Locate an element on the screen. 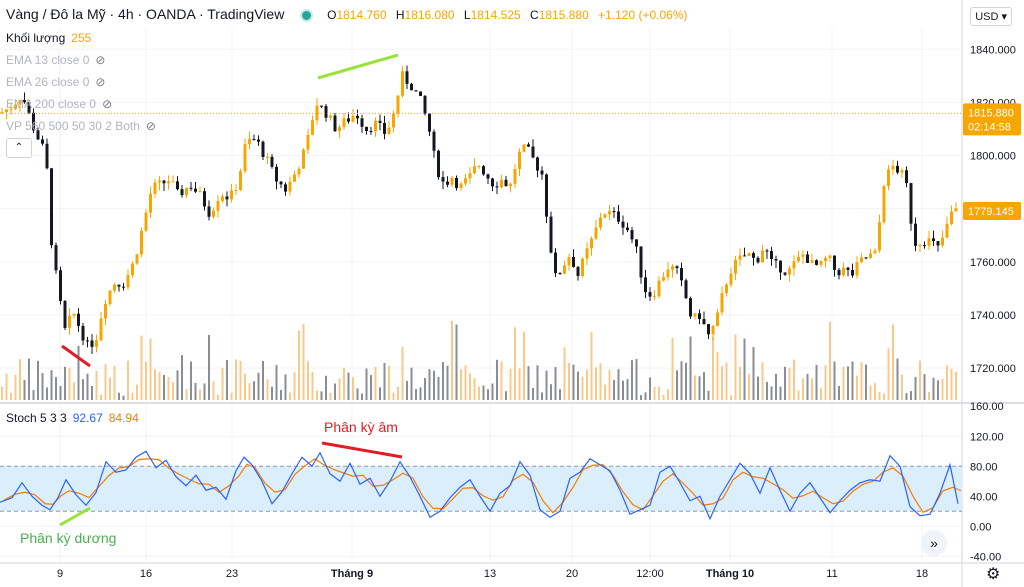 The width and height of the screenshot is (1024, 587). indicator-vp: VP 560 500 50 30 2 Both ⊘ is located at coordinates (81, 126).